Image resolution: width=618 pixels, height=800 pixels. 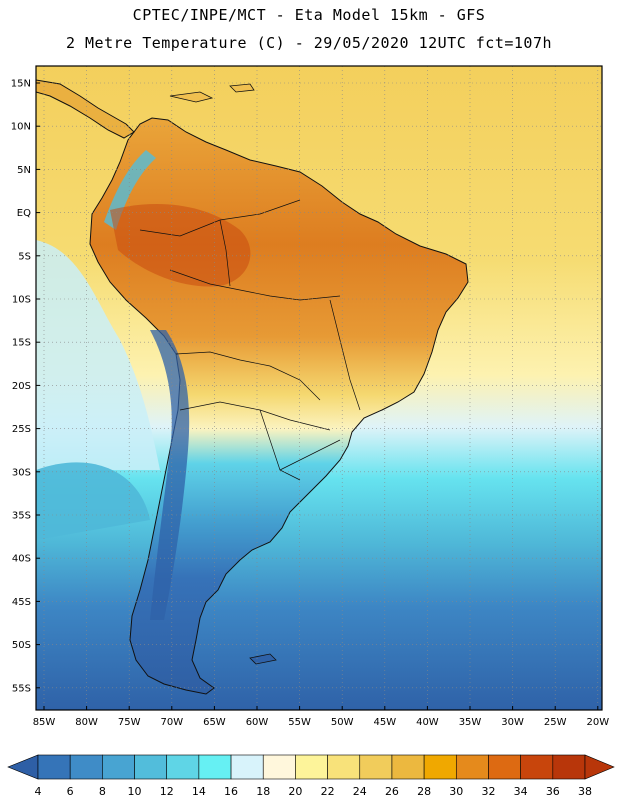 I want to click on colorbar-label: 6, so click(x=70, y=791).